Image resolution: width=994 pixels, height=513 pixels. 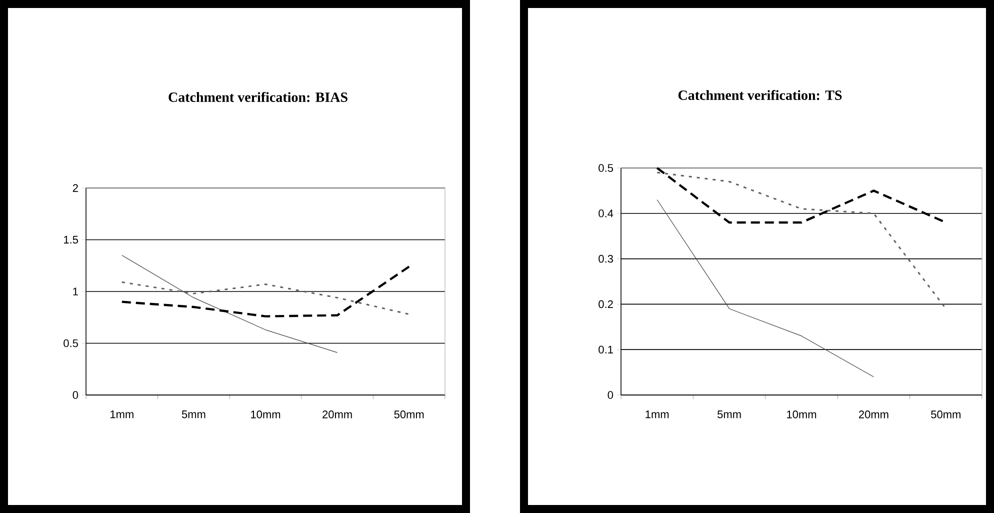 I want to click on y-tick-label: 0.4, so click(x=606, y=214).